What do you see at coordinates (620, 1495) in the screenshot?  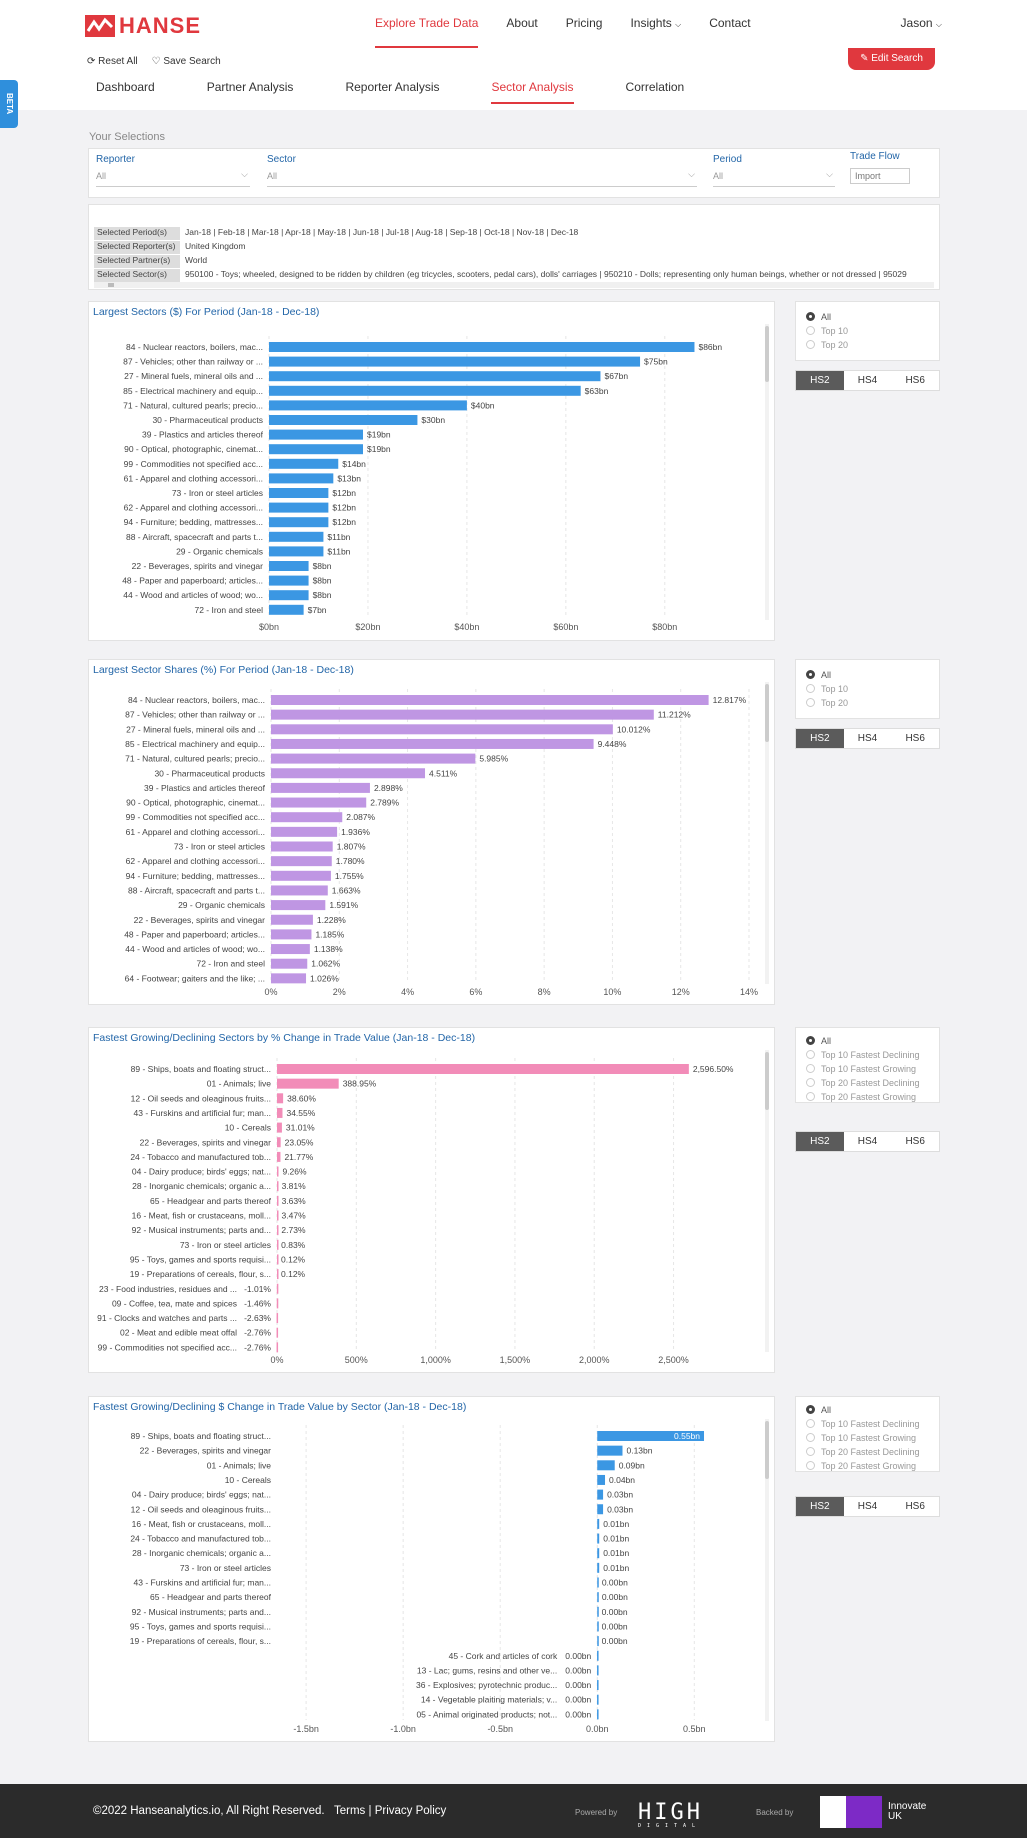 I see `data-label: 0.03bn` at bounding box center [620, 1495].